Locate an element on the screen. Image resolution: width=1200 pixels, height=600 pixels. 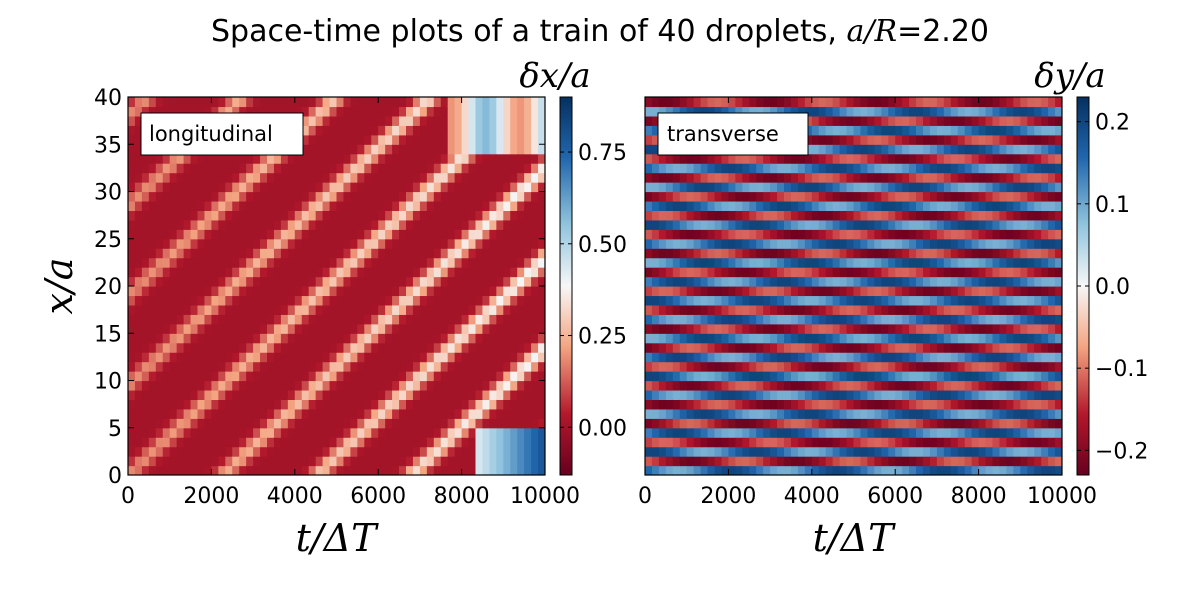
x-tick-label: 8000 is located at coordinates (979, 496).